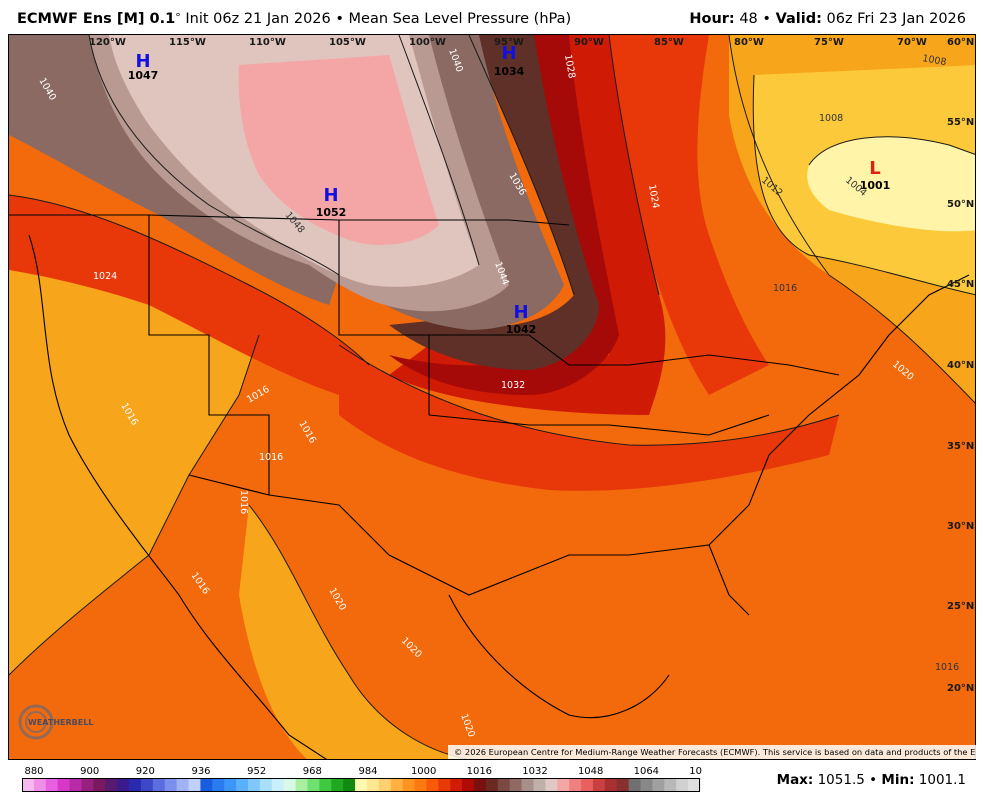 The width and height of the screenshot is (984, 808). I want to click on lat-label: 35°N, so click(960, 446).